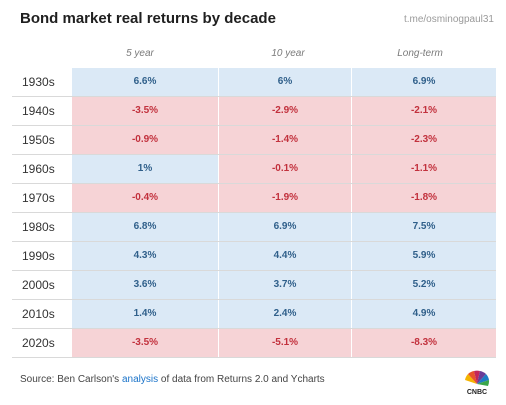 The image size is (506, 405). What do you see at coordinates (288, 53) in the screenshot?
I see `column-header: 10 year` at bounding box center [288, 53].